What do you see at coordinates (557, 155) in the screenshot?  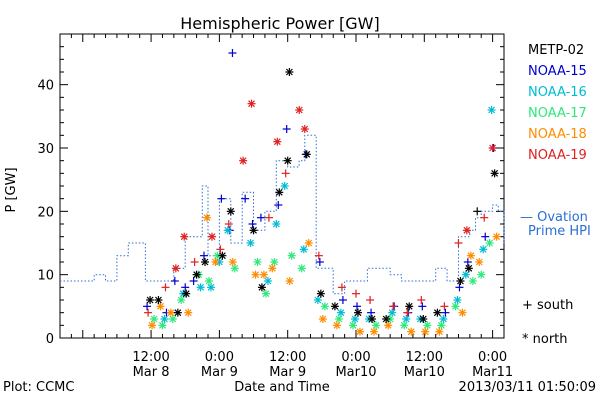 I see `legend-entry: NOAA-19` at bounding box center [557, 155].